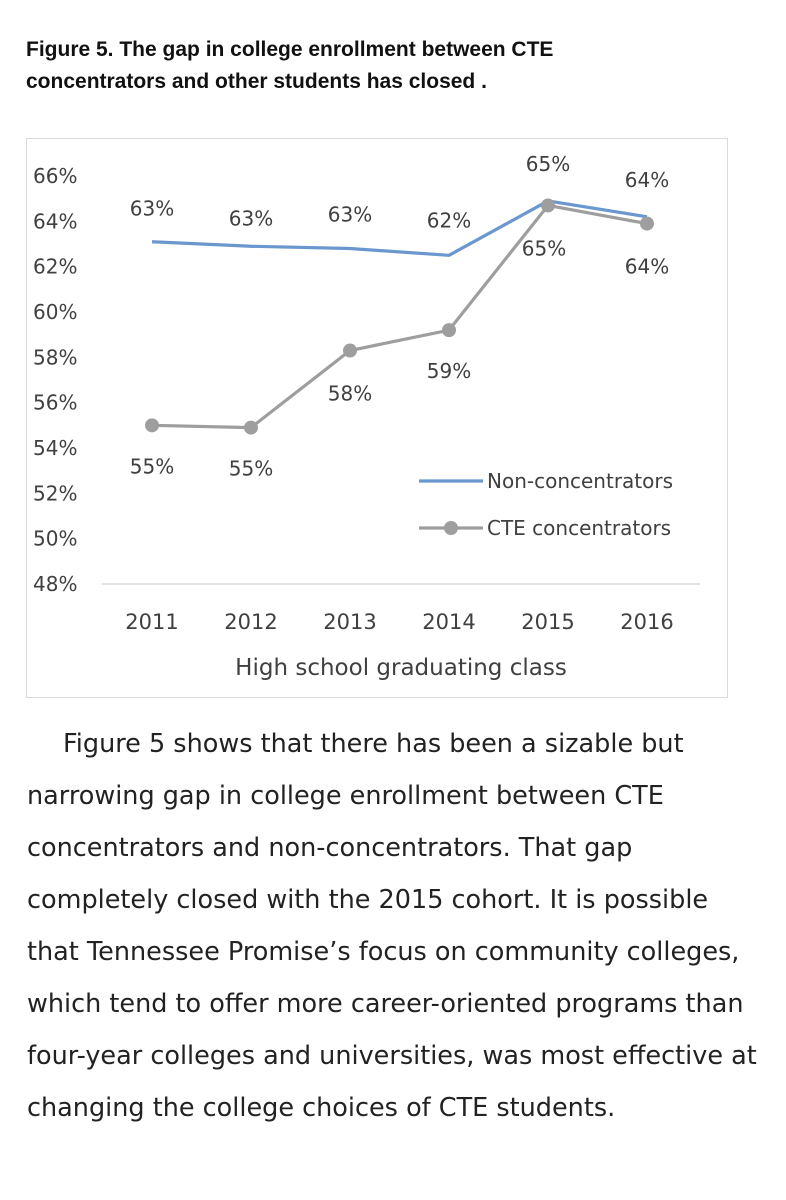 The height and width of the screenshot is (1200, 786). Describe the element at coordinates (55, 403) in the screenshot. I see `y-tick-label: 56%` at that location.